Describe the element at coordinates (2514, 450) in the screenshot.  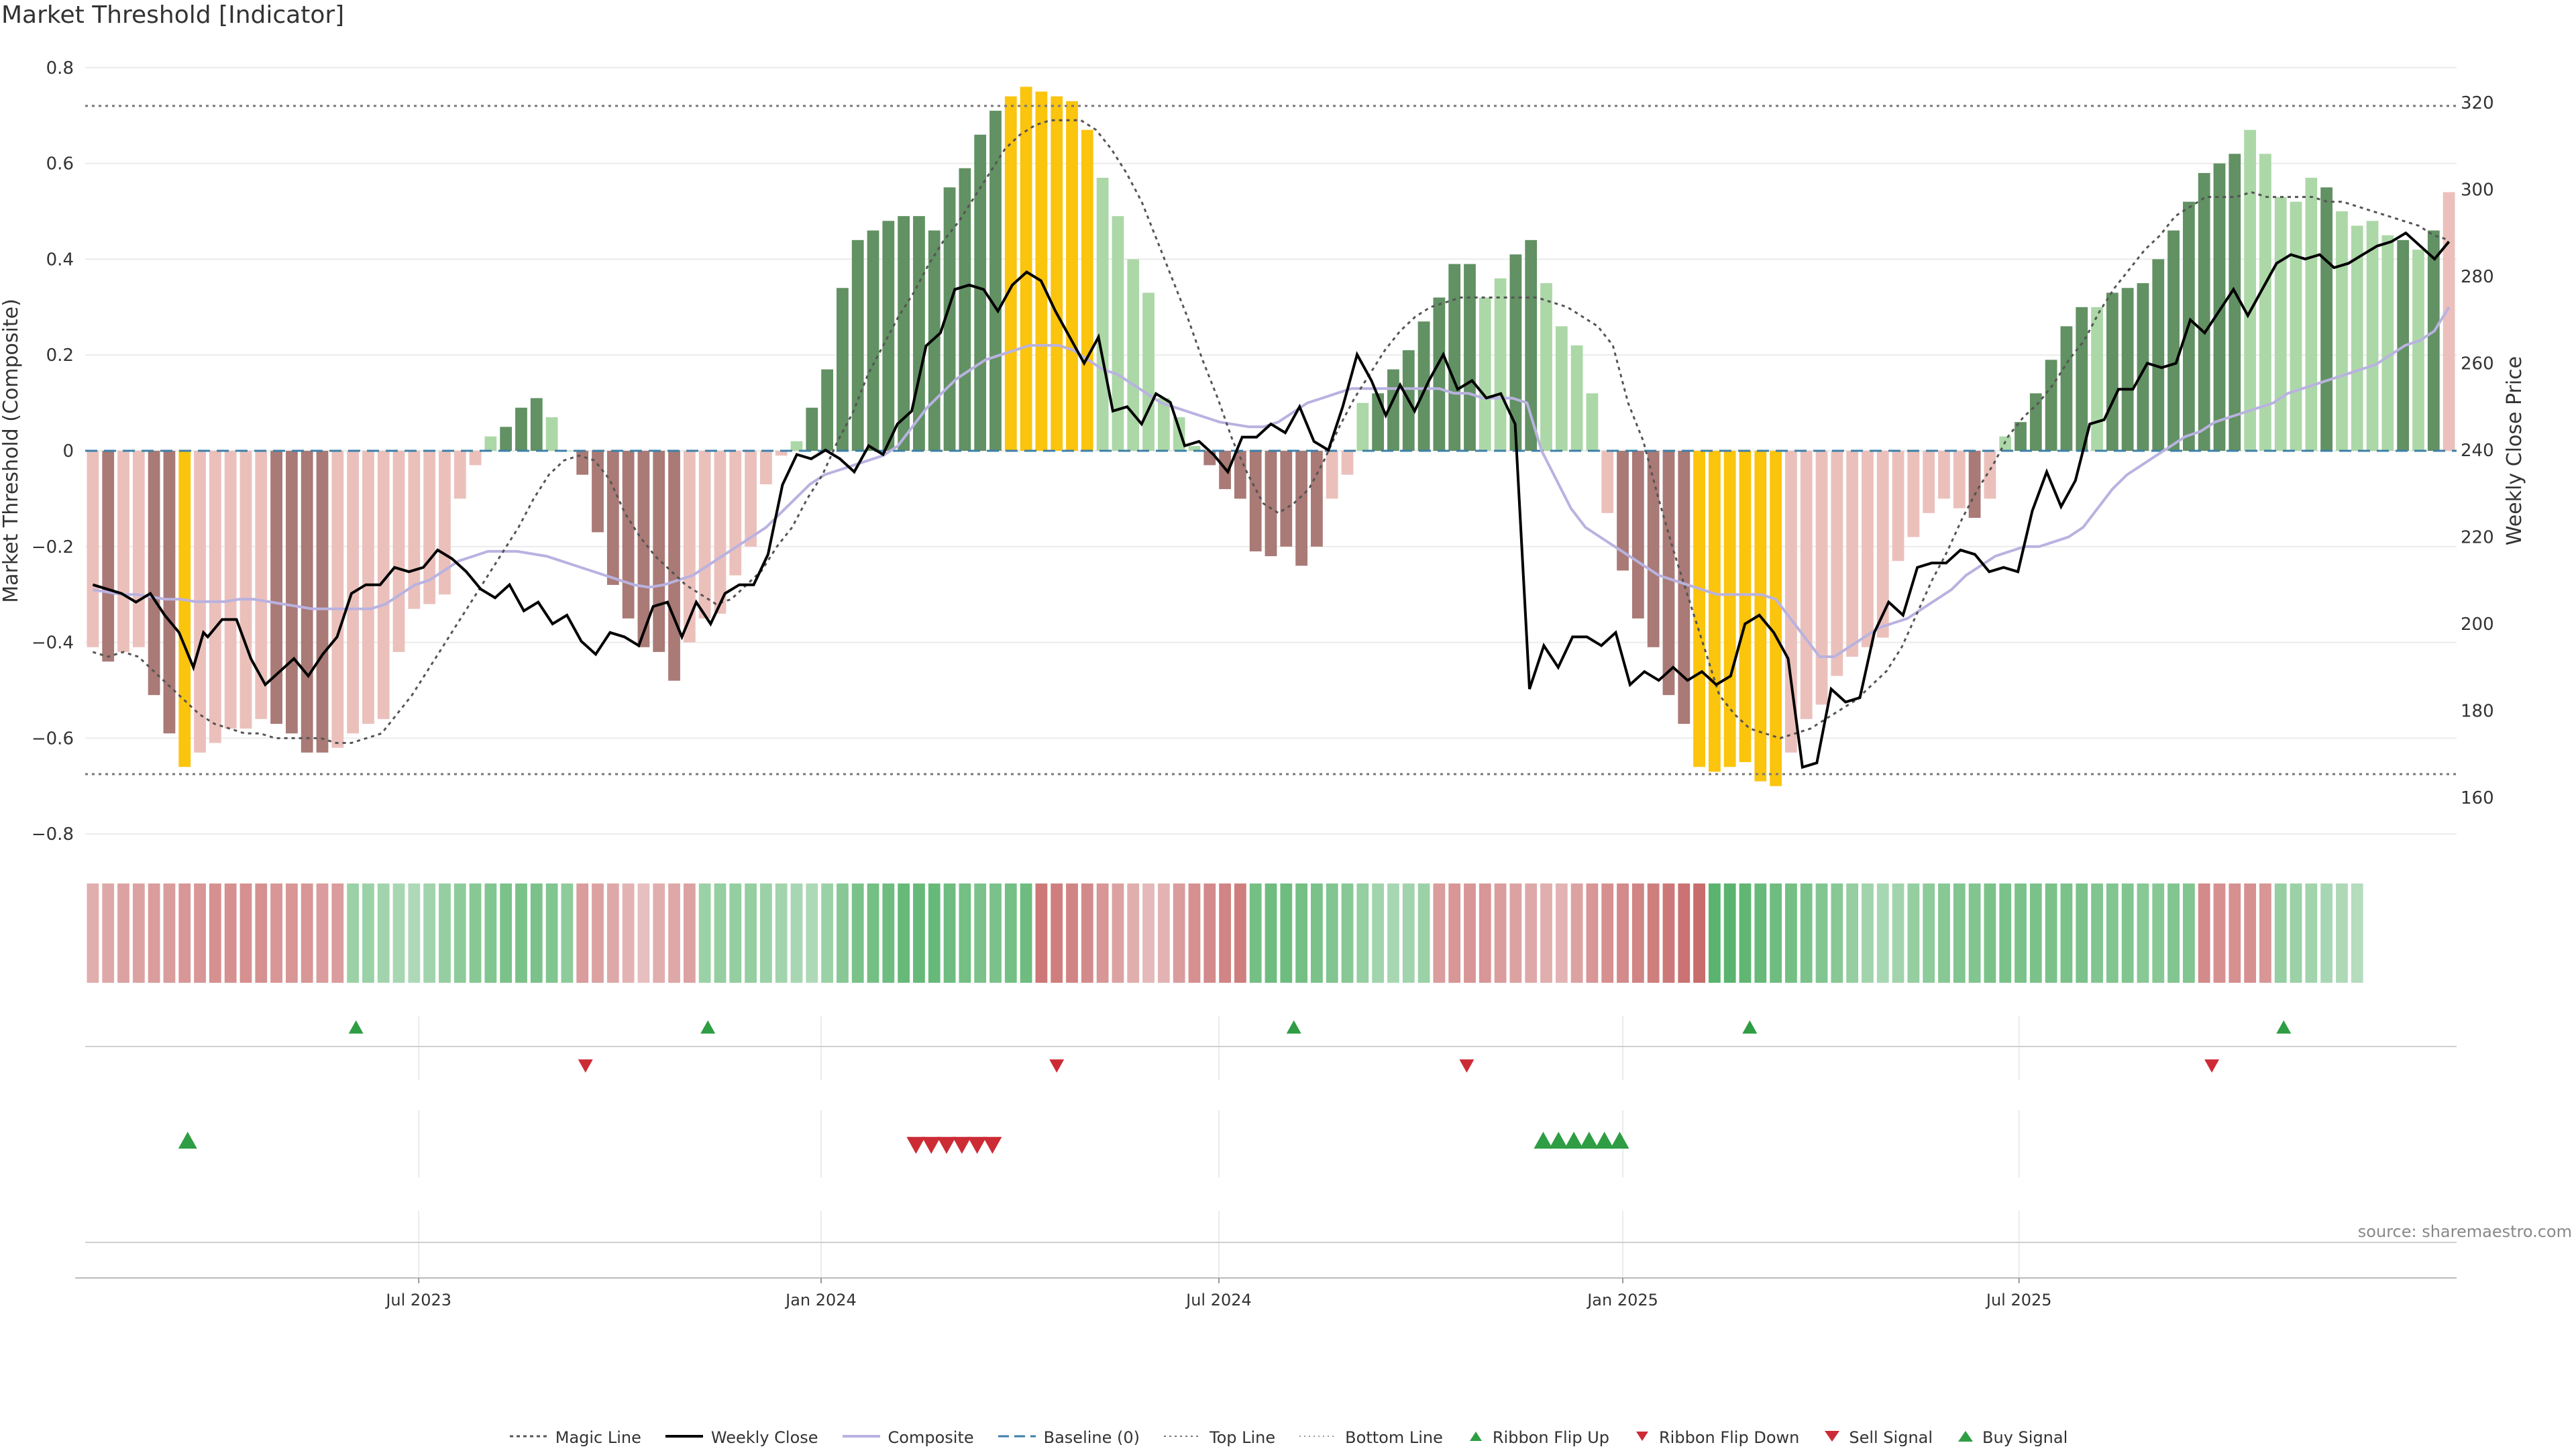
I see `y-right-axis-label: Weekly Close Price` at that location.